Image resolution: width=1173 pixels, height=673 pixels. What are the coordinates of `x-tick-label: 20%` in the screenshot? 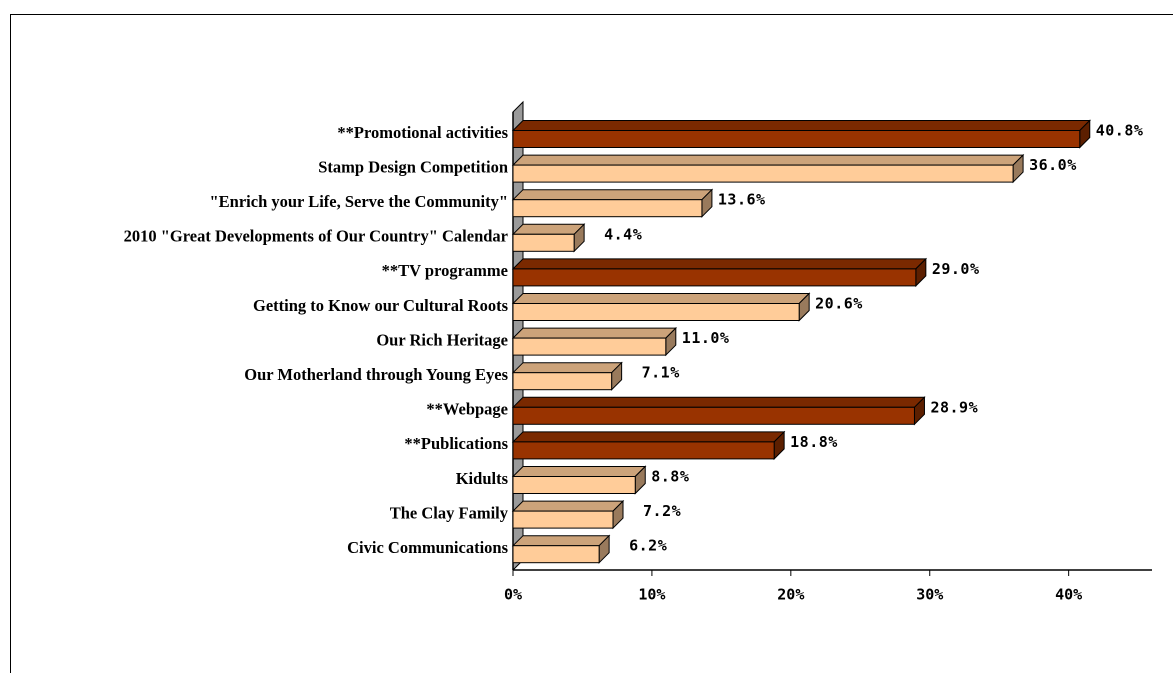 It's located at (790, 595).